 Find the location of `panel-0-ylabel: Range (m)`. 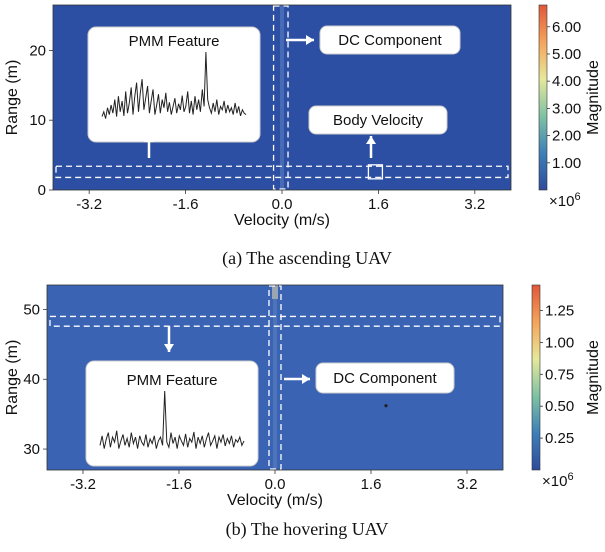

panel-0-ylabel: Range (m) is located at coordinates (12, 98).